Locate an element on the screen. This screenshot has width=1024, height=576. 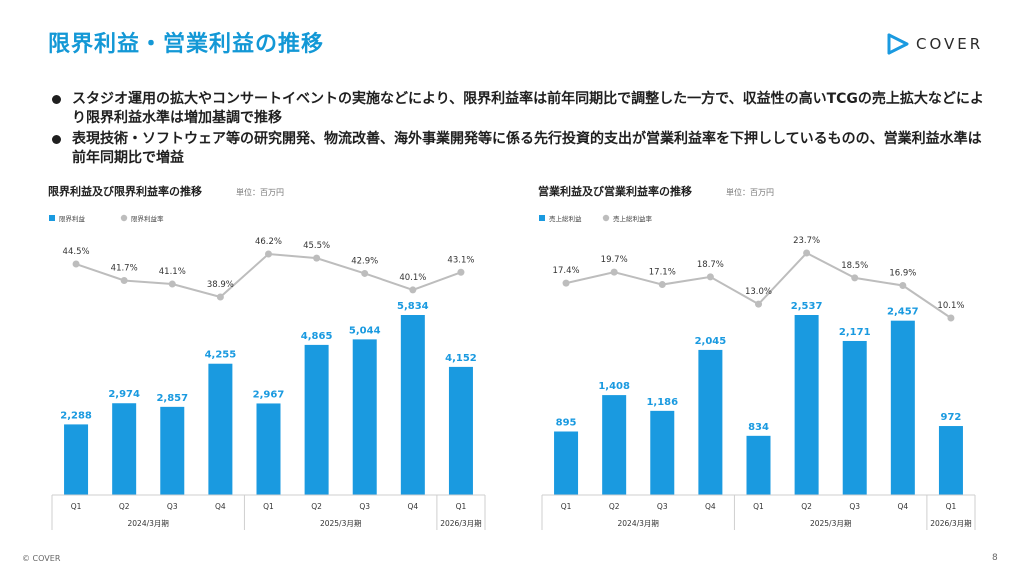
bar-value-label: 2,974 is located at coordinates (124, 394).